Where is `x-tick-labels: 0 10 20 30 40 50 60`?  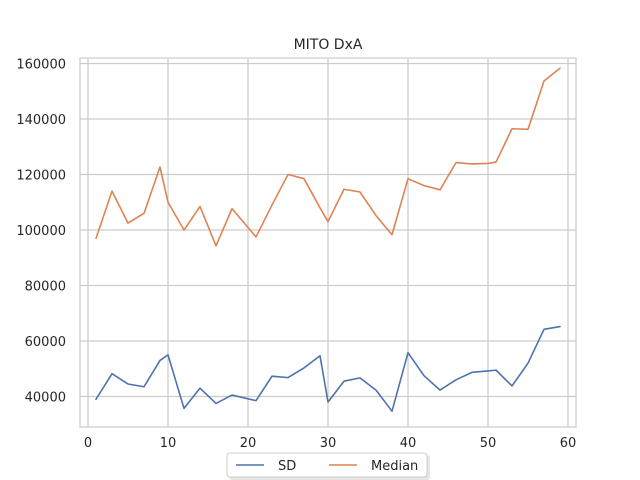 x-tick-labels: 0 10 20 30 40 50 60 is located at coordinates (330, 443).